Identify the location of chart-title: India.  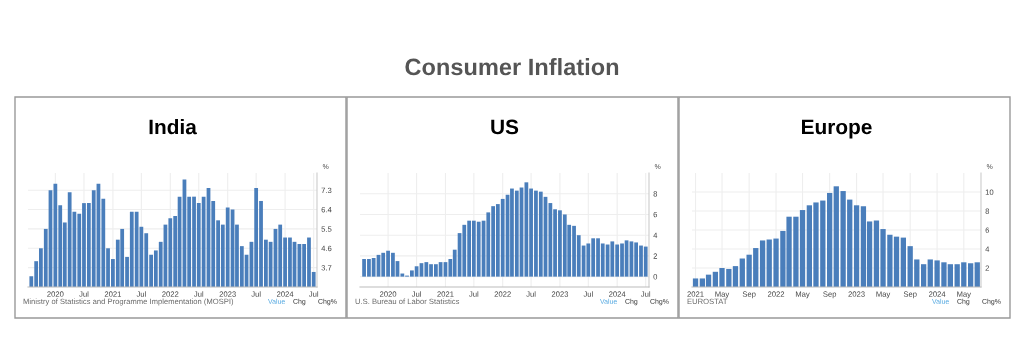
(173, 127).